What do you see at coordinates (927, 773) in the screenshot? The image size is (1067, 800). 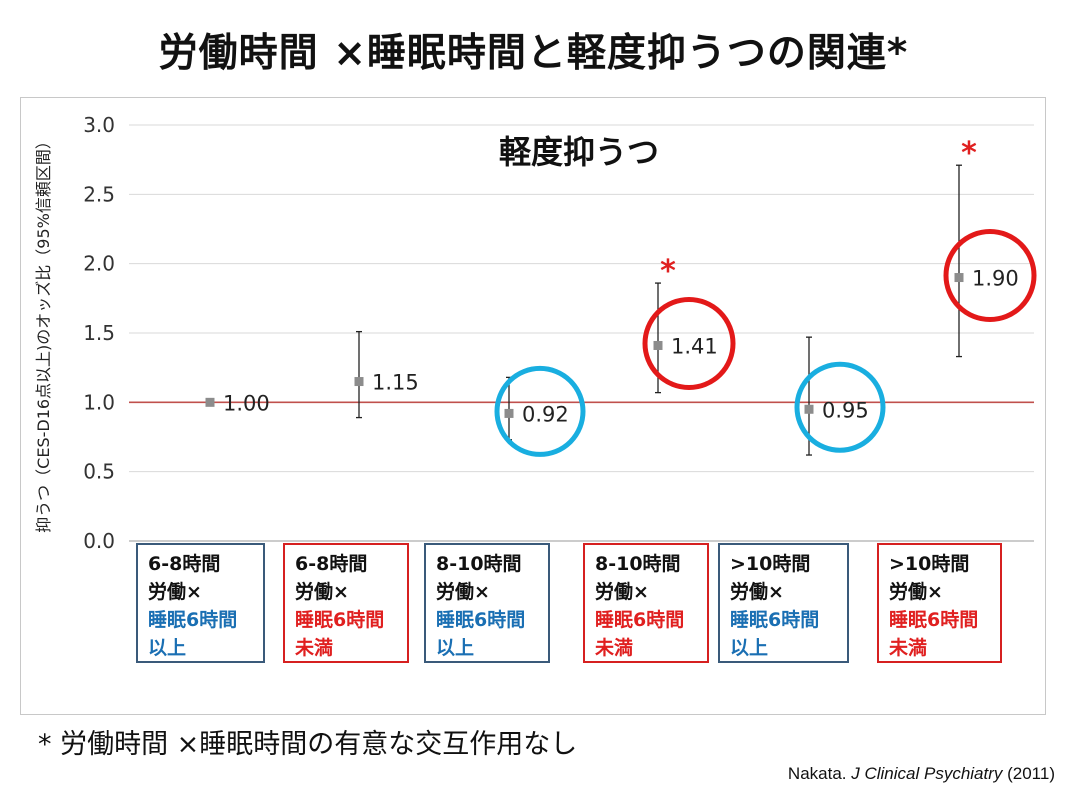 I see `citation-journal: J Clinical Psychiatry` at bounding box center [927, 773].